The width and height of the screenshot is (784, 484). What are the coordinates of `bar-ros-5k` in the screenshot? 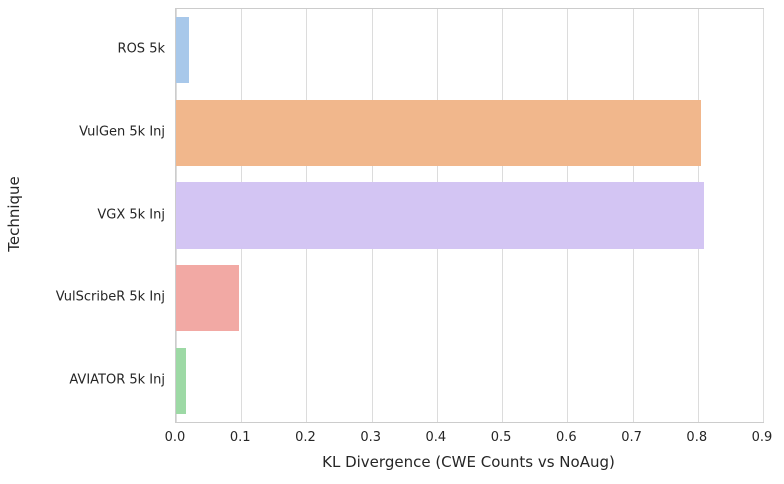 It's located at (183, 50).